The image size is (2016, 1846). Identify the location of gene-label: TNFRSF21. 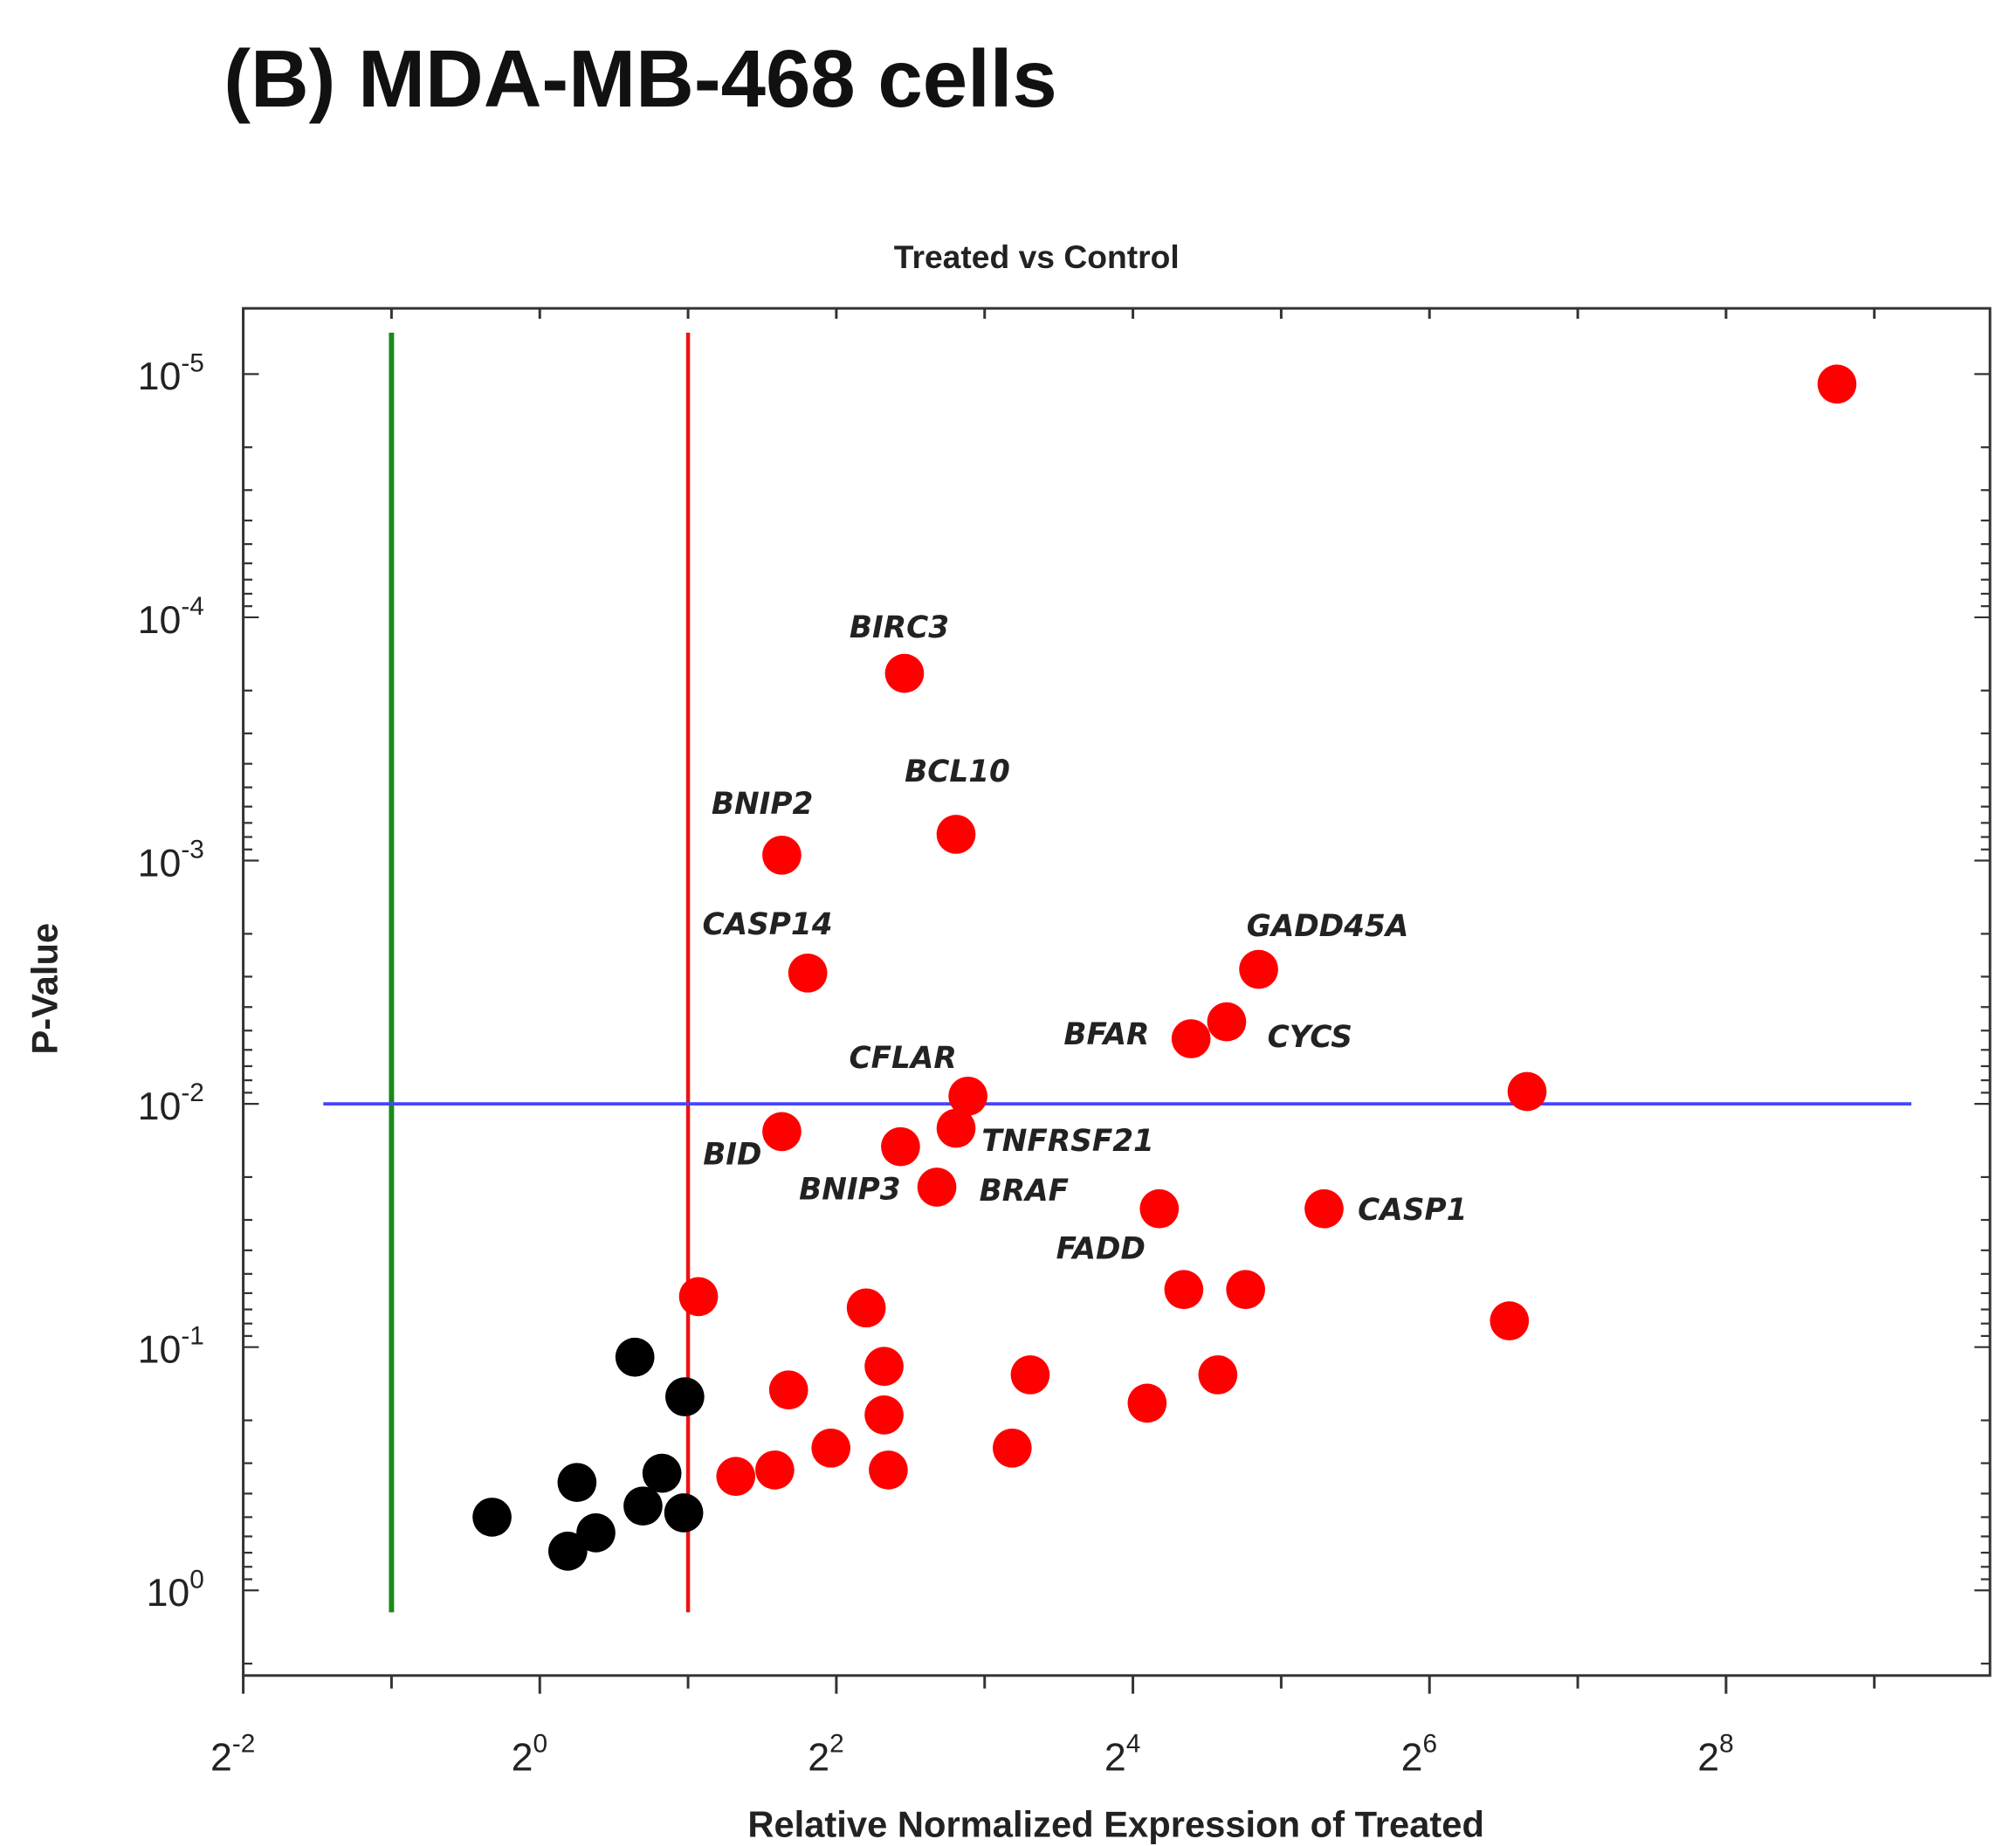
(1068, 1141).